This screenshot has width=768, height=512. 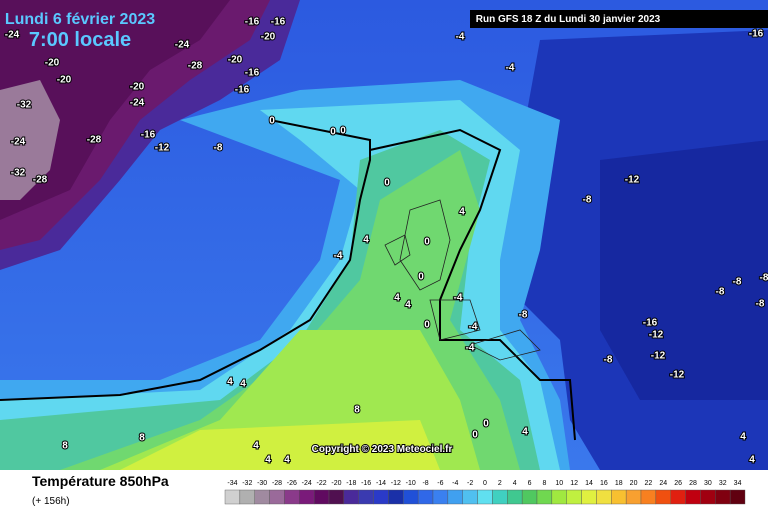 I want to click on scale-label: -34, so click(x=232, y=483).